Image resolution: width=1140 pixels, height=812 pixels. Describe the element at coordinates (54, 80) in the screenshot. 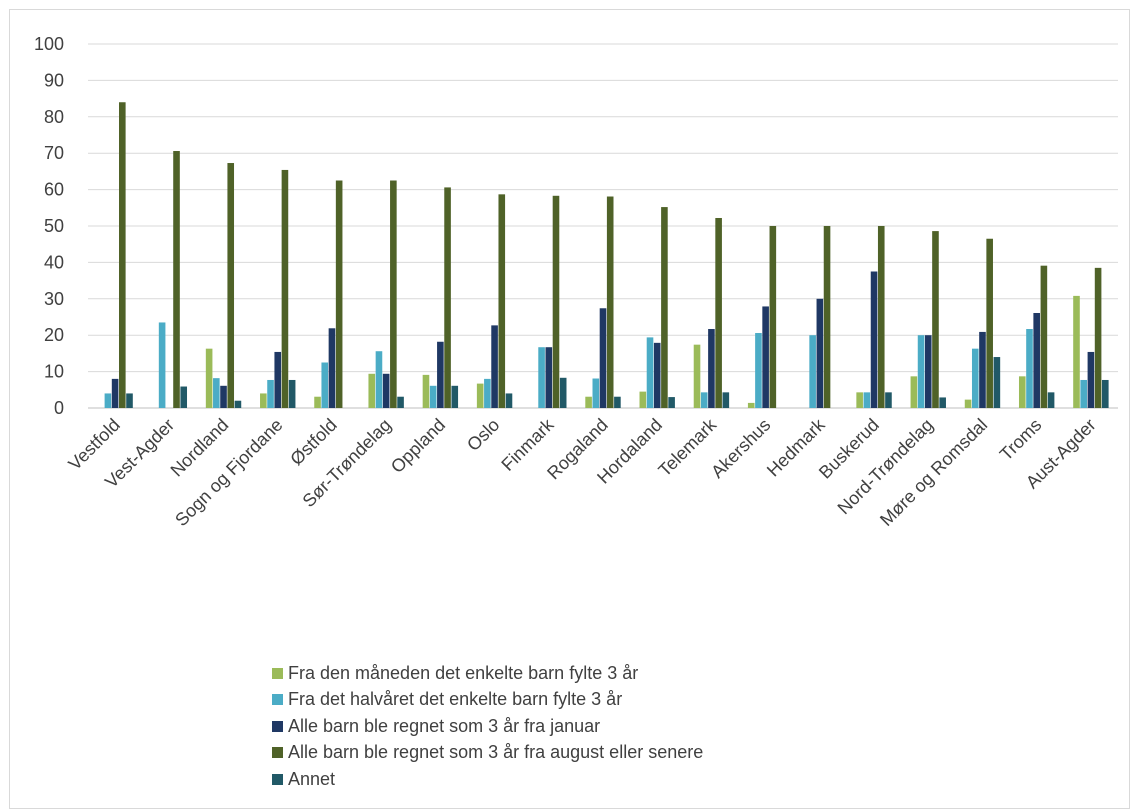

I see `y-tick-label: 90` at that location.